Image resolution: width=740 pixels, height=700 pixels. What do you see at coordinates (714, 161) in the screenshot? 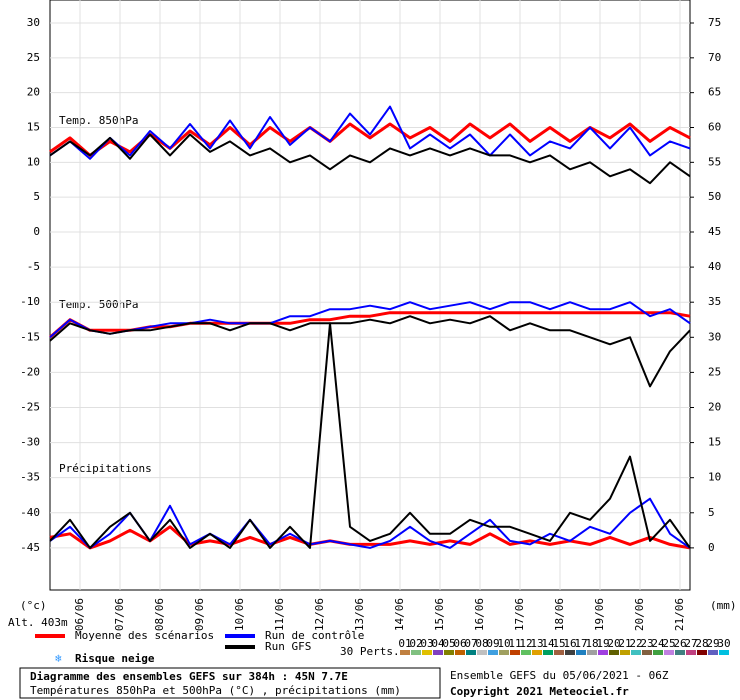
I see `y2-tick-label: 55` at bounding box center [714, 161].